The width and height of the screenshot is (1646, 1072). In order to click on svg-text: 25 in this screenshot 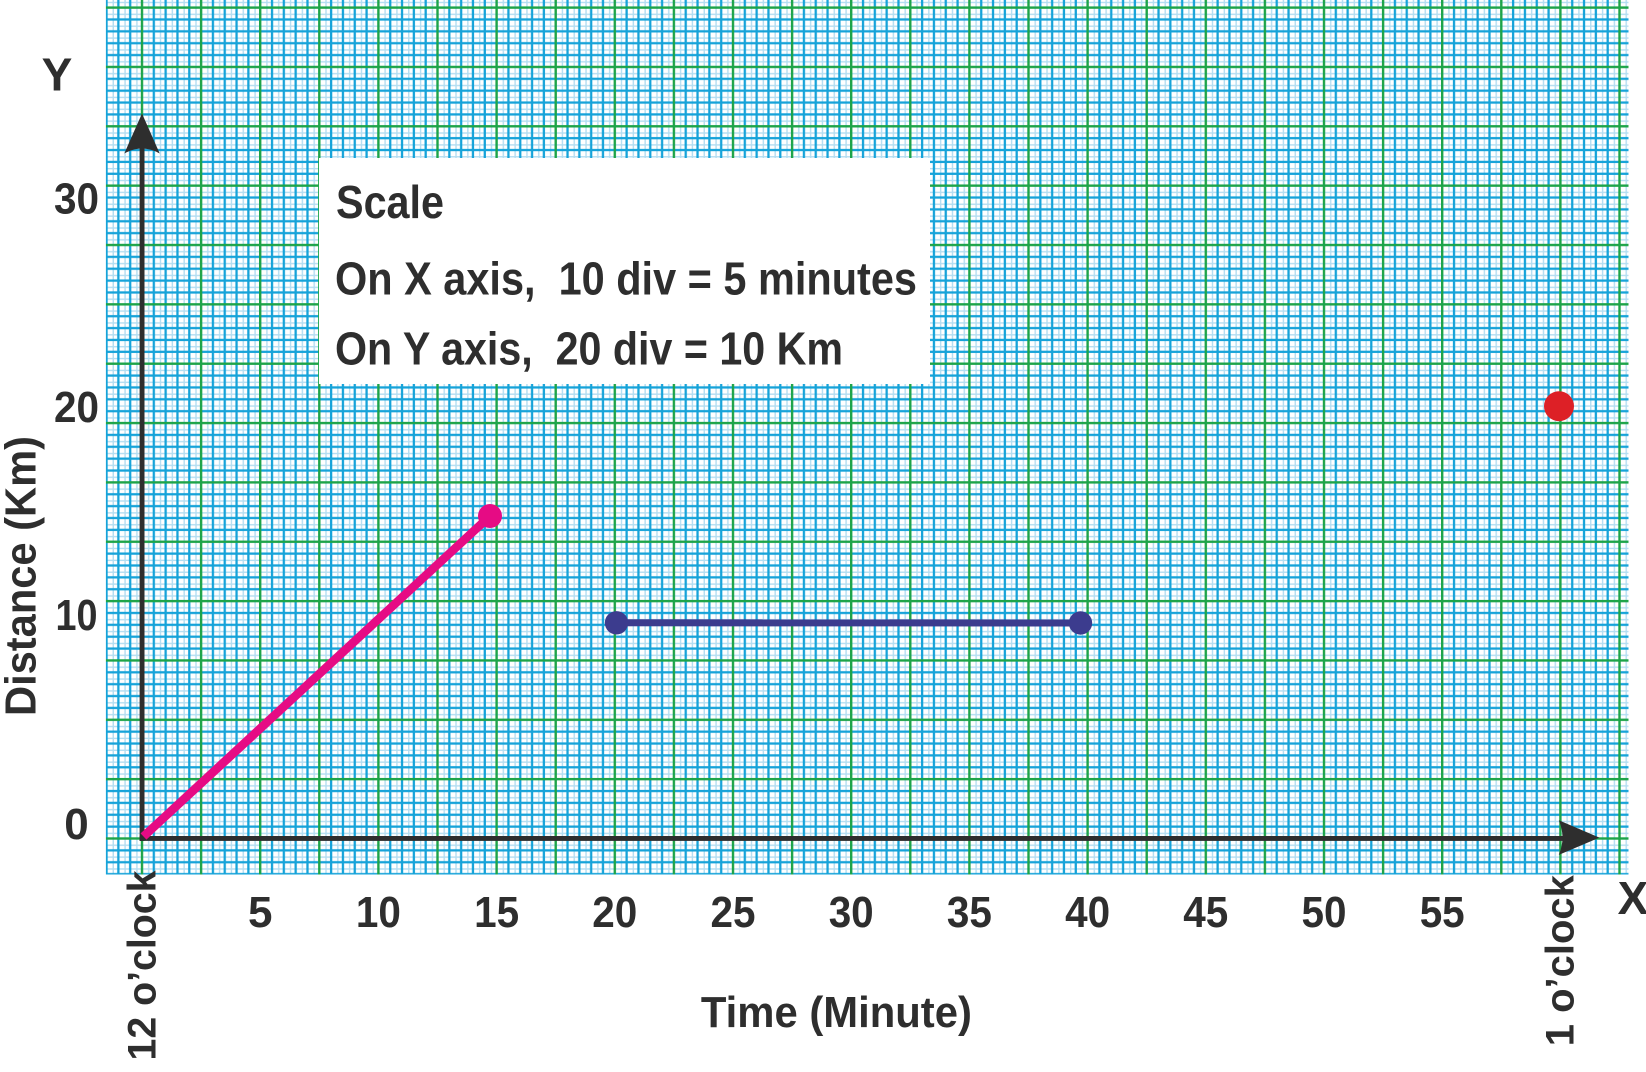, I will do `click(733, 912)`.